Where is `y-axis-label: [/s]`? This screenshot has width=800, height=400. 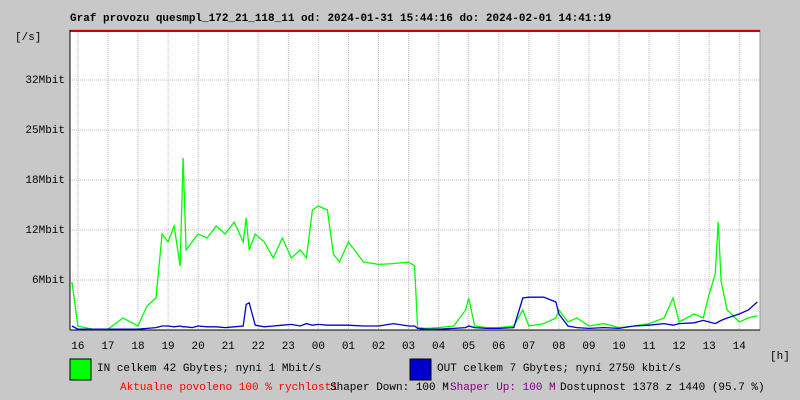 y-axis-label: [/s] is located at coordinates (28, 38).